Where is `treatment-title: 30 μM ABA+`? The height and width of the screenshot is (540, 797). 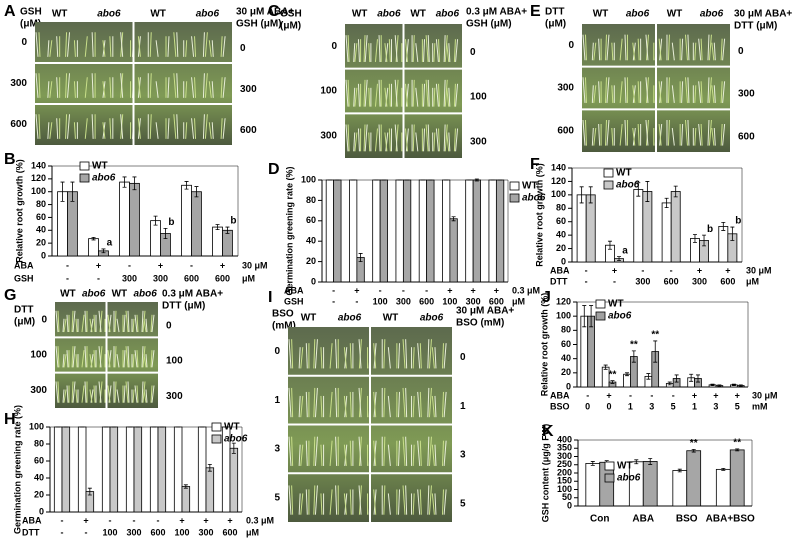 treatment-title: 30 μM ABA+ is located at coordinates (763, 14).